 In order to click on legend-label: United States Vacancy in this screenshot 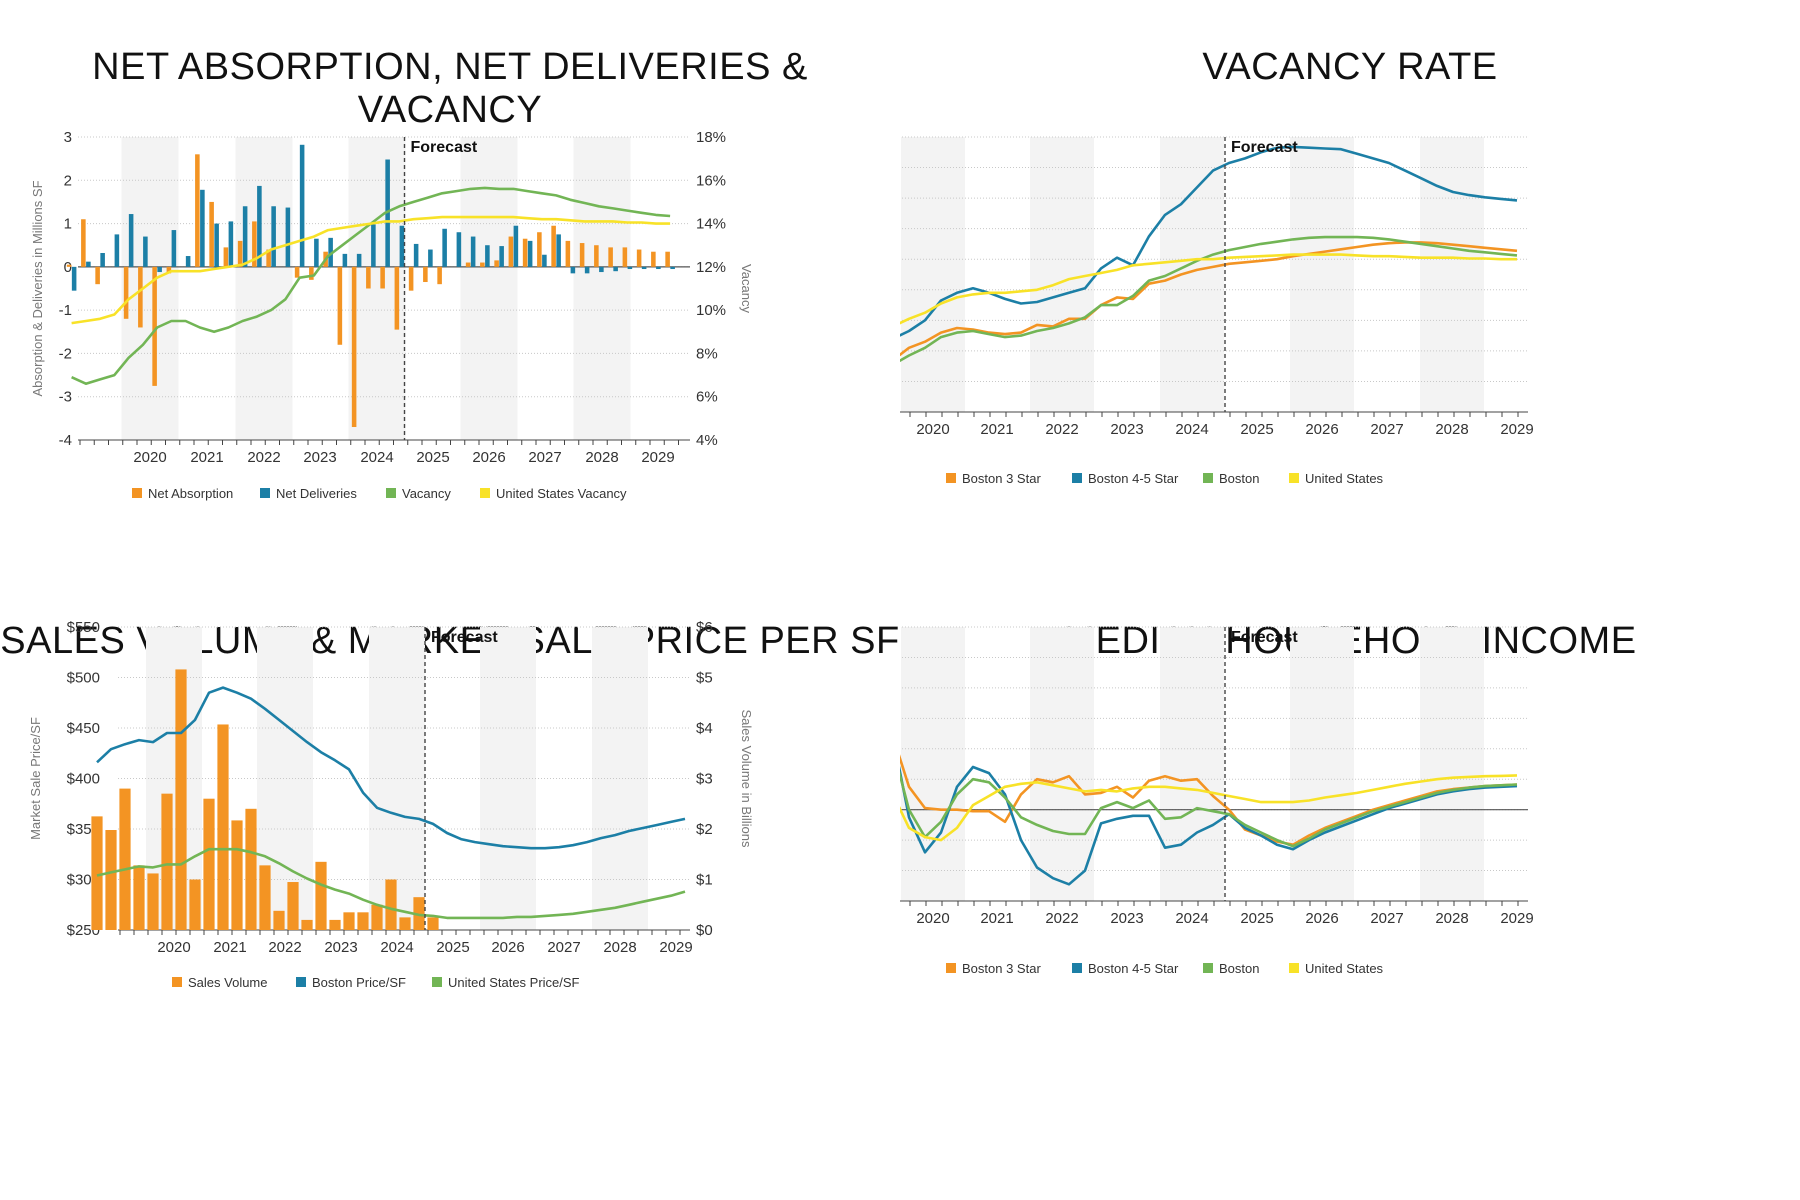, I will do `click(561, 493)`.